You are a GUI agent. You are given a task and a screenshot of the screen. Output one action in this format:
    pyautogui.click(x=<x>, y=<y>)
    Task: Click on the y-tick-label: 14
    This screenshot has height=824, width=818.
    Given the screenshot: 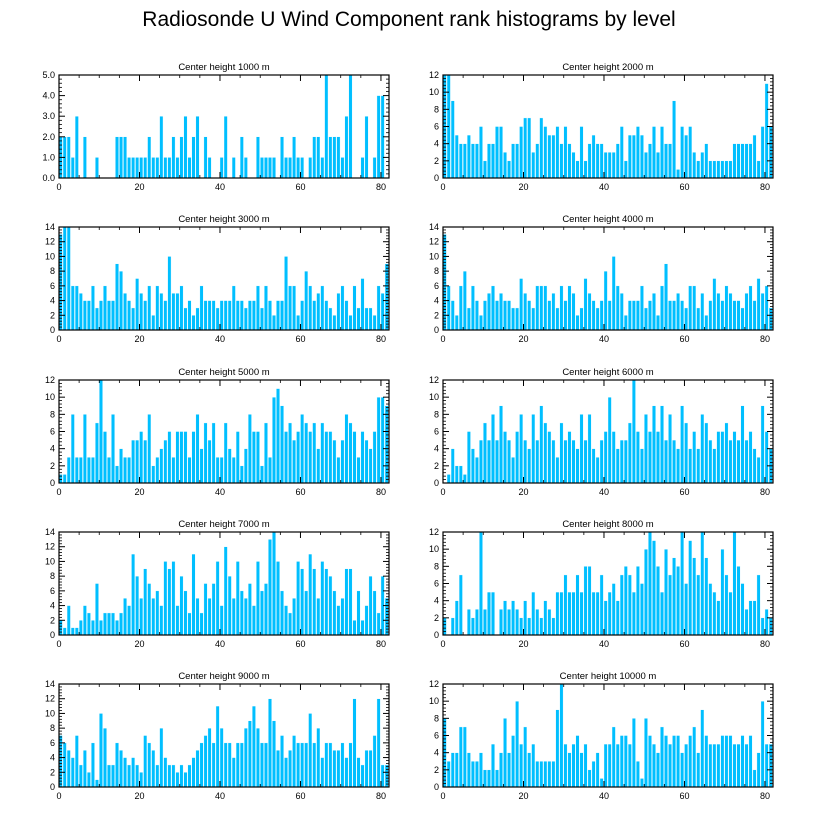 What is the action you would take?
    pyautogui.click(x=50, y=227)
    